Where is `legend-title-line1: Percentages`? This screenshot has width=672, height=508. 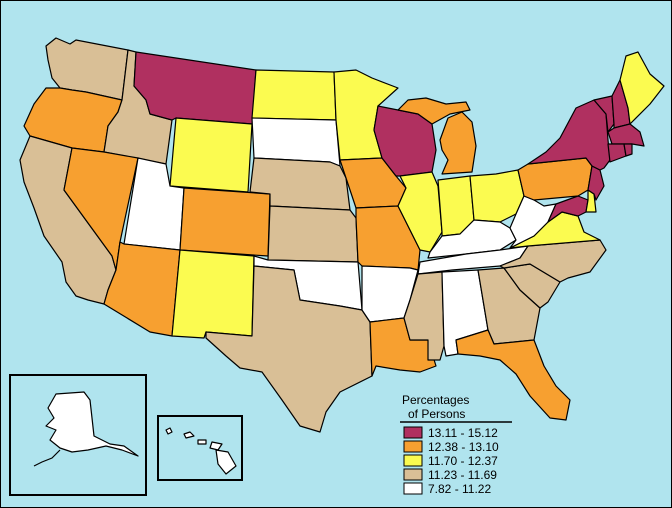 legend-title-line1: Percentages is located at coordinates (435, 400).